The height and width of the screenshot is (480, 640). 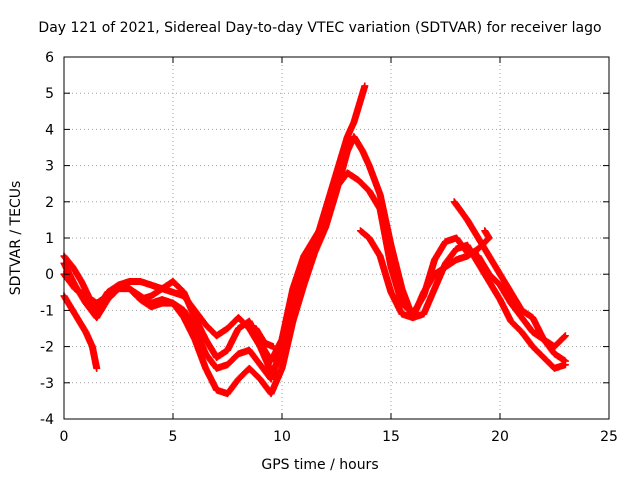 I want to click on y-tick-label: 1, so click(x=49, y=239).